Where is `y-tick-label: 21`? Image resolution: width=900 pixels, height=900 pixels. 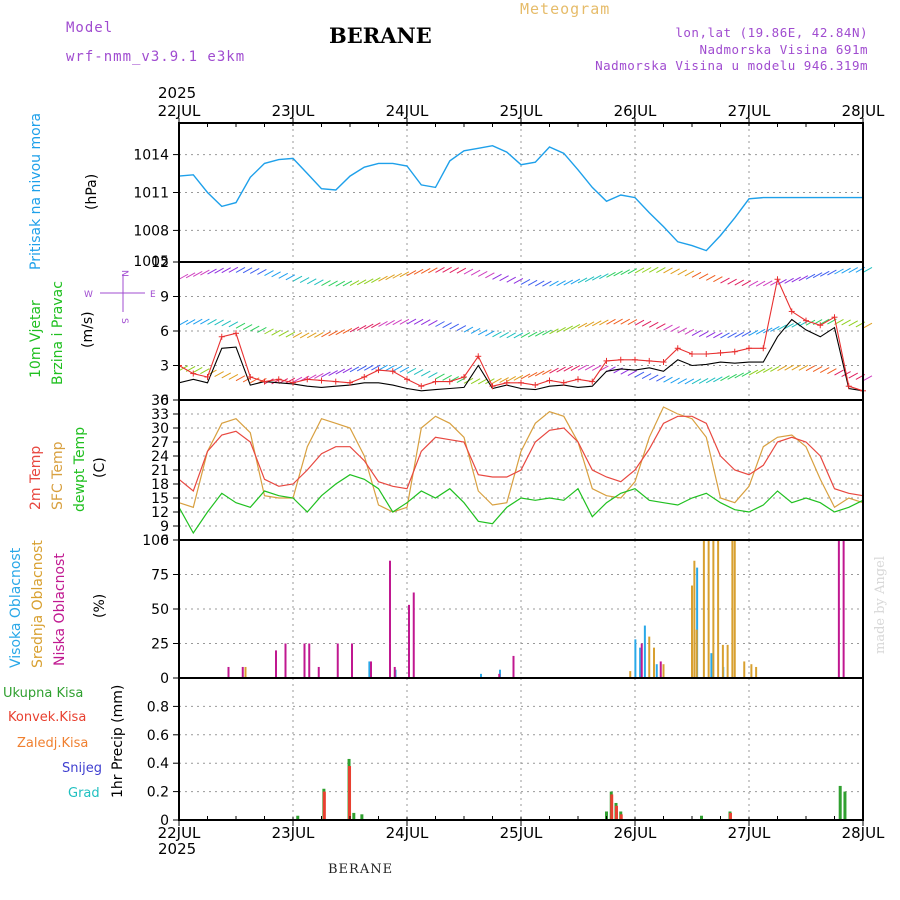 y-tick-label: 21 is located at coordinates (160, 471).